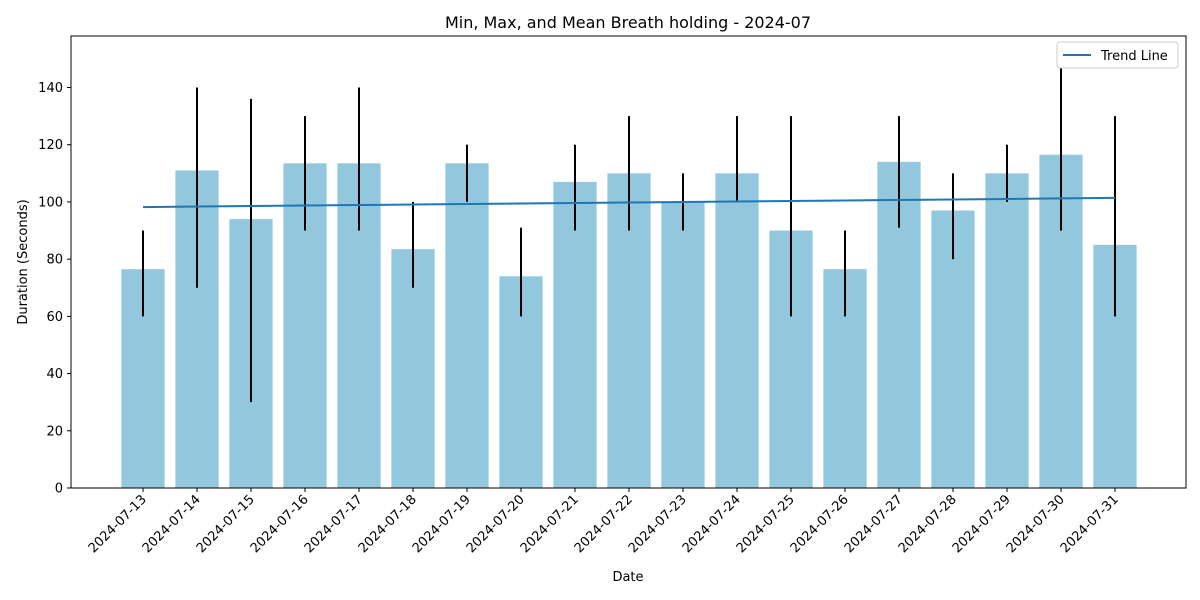  Describe the element at coordinates (59, 489) in the screenshot. I see `y-tick-label: 0` at that location.